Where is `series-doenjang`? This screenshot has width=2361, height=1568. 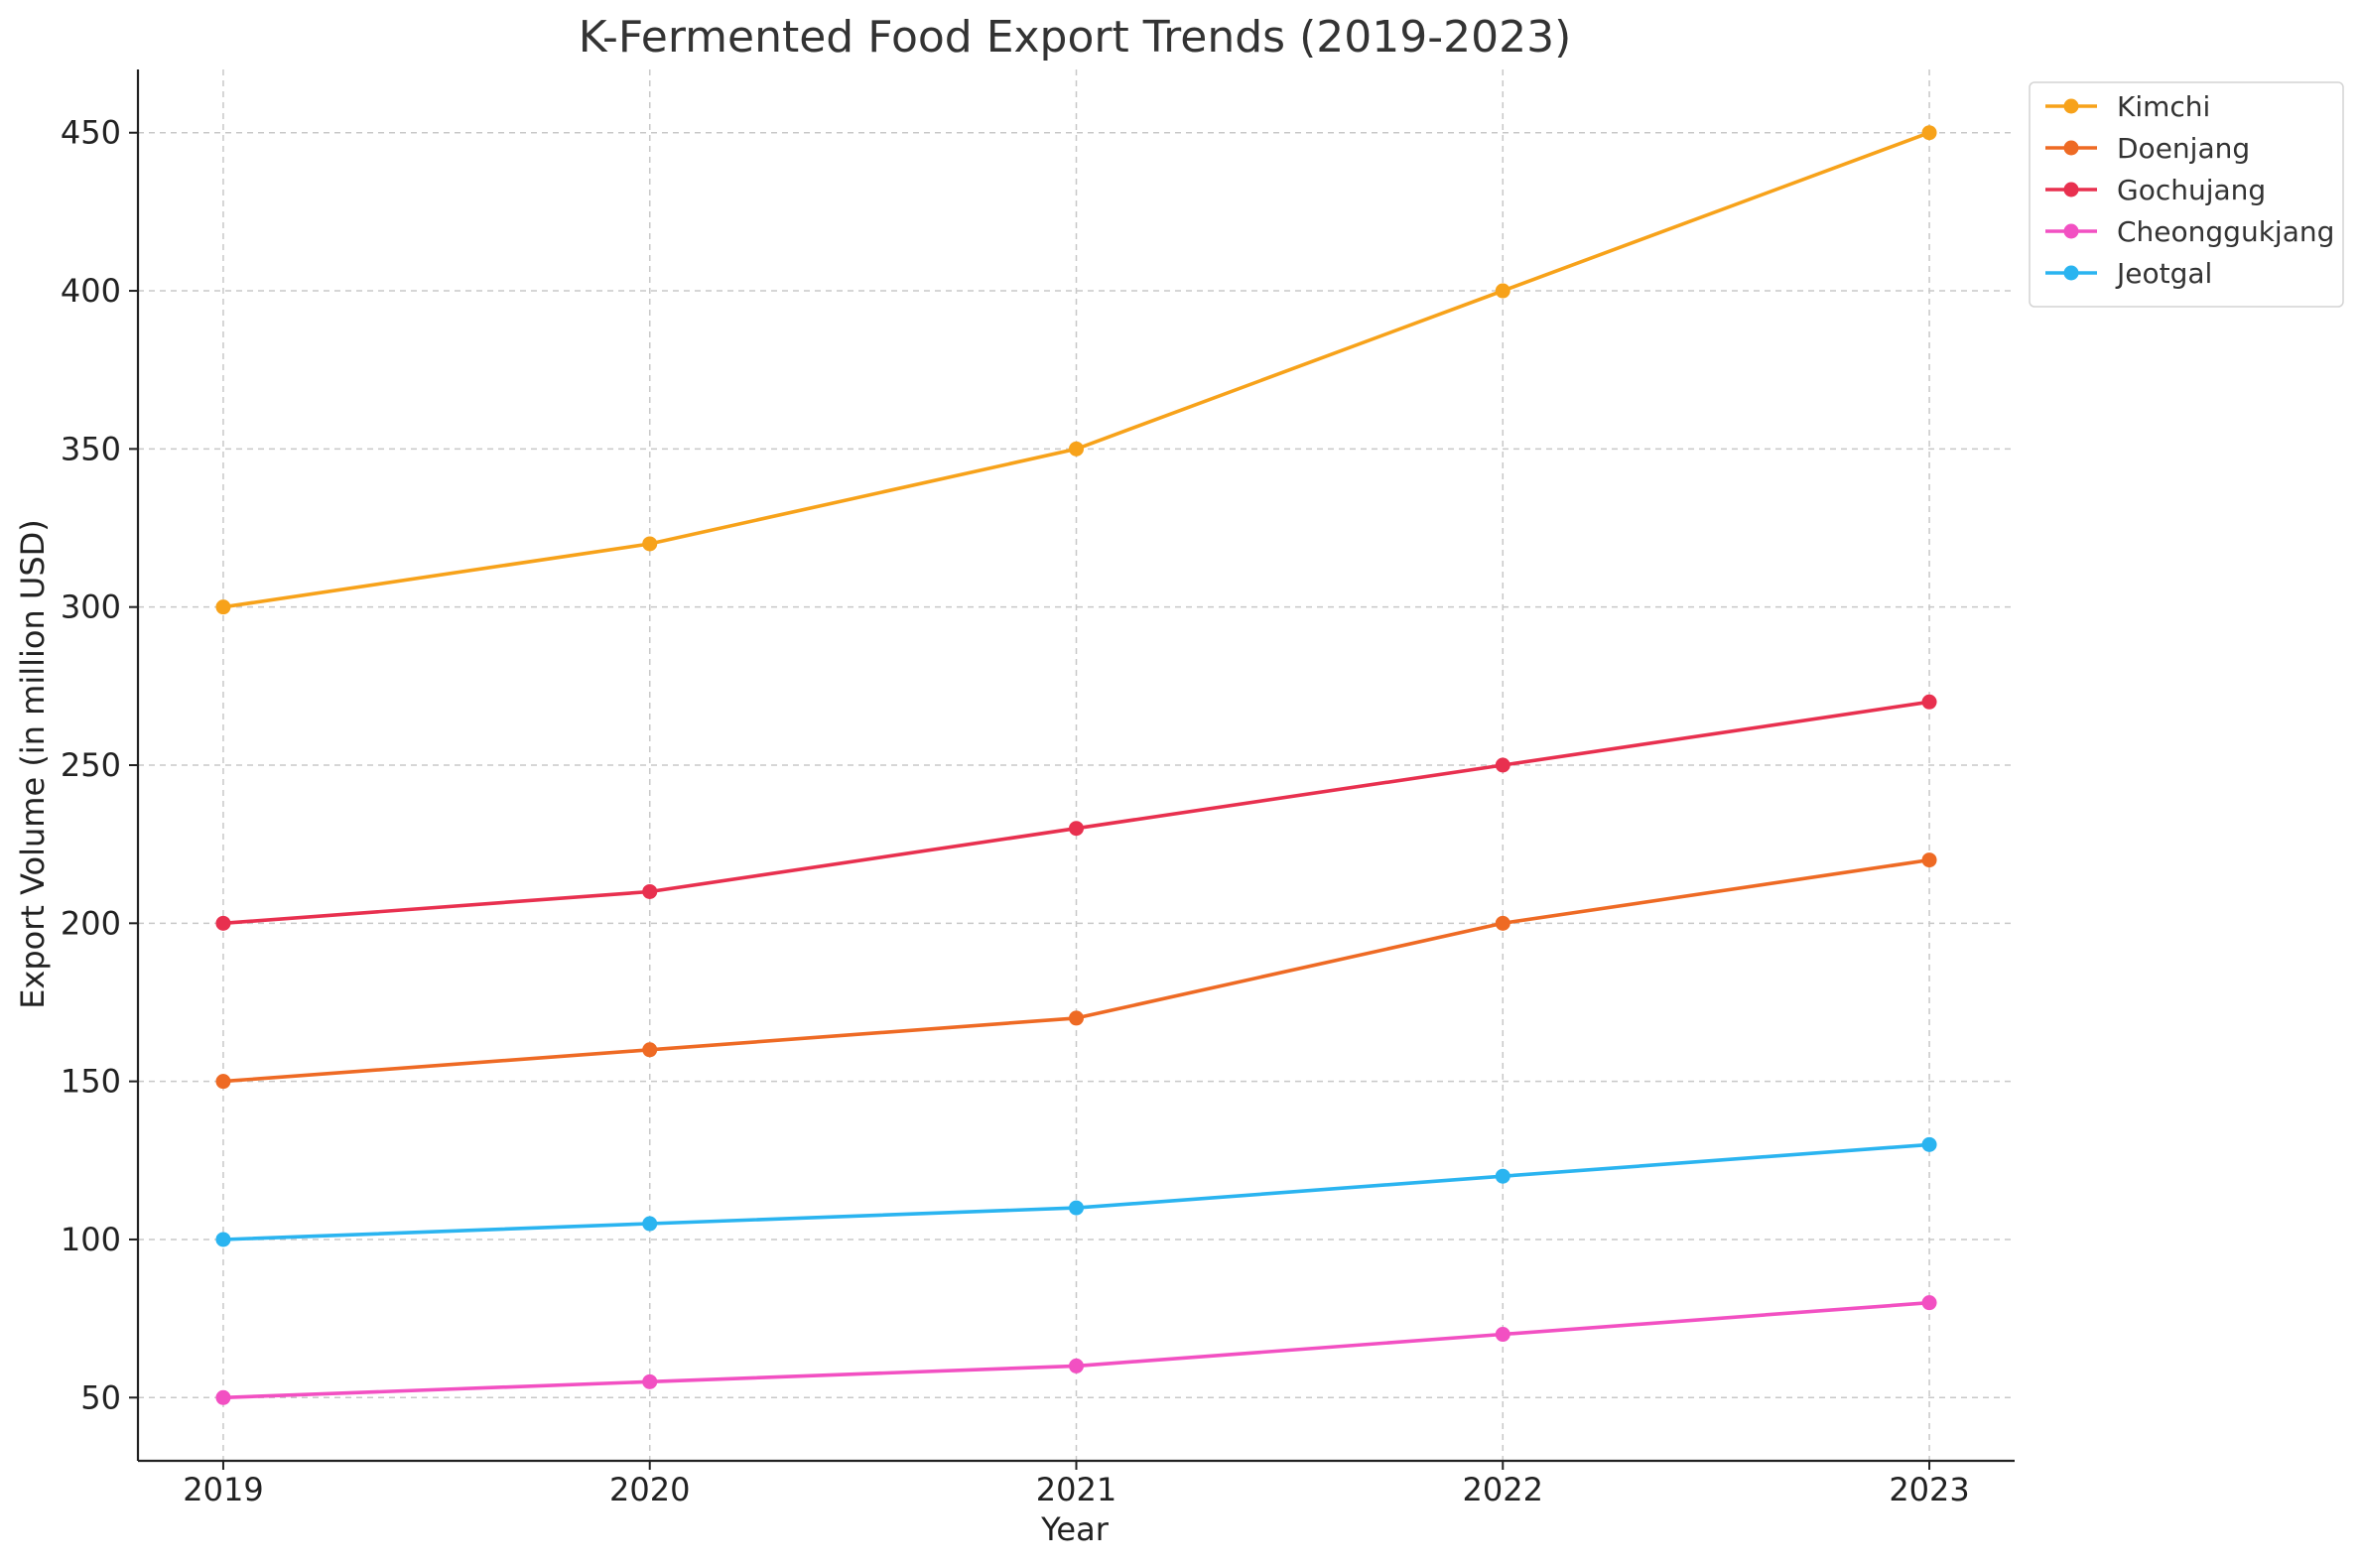
series-doenjang is located at coordinates (1076, 971).